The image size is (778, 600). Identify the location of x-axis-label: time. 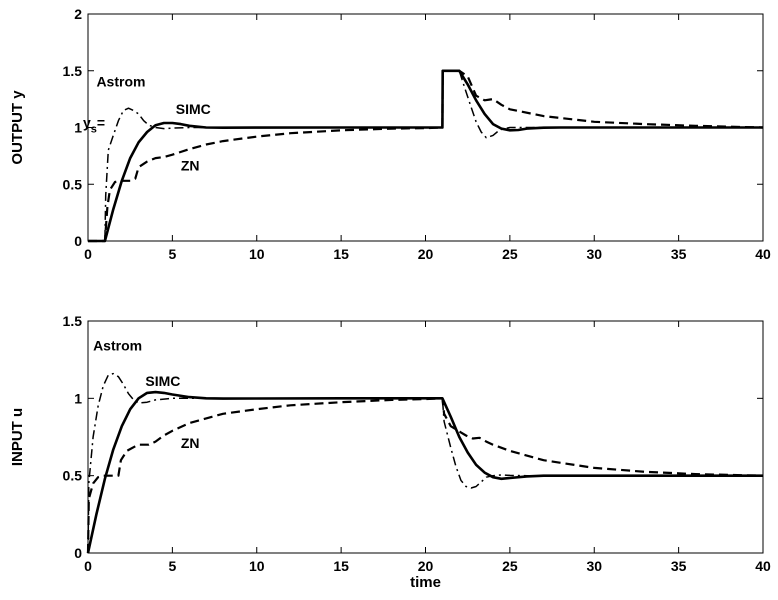
(425, 582).